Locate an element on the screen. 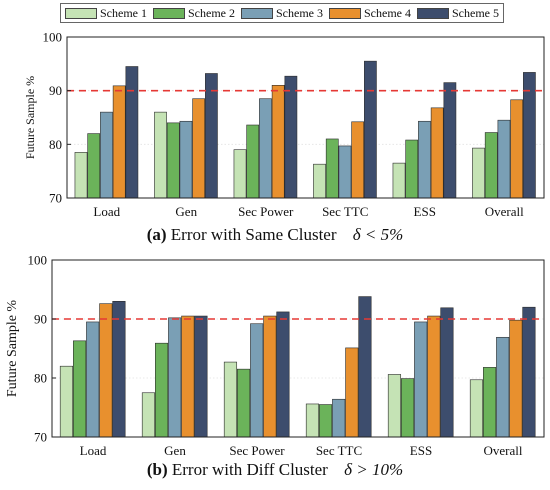 The image size is (550, 490). caption-a-math: δ < 5% is located at coordinates (378, 234).